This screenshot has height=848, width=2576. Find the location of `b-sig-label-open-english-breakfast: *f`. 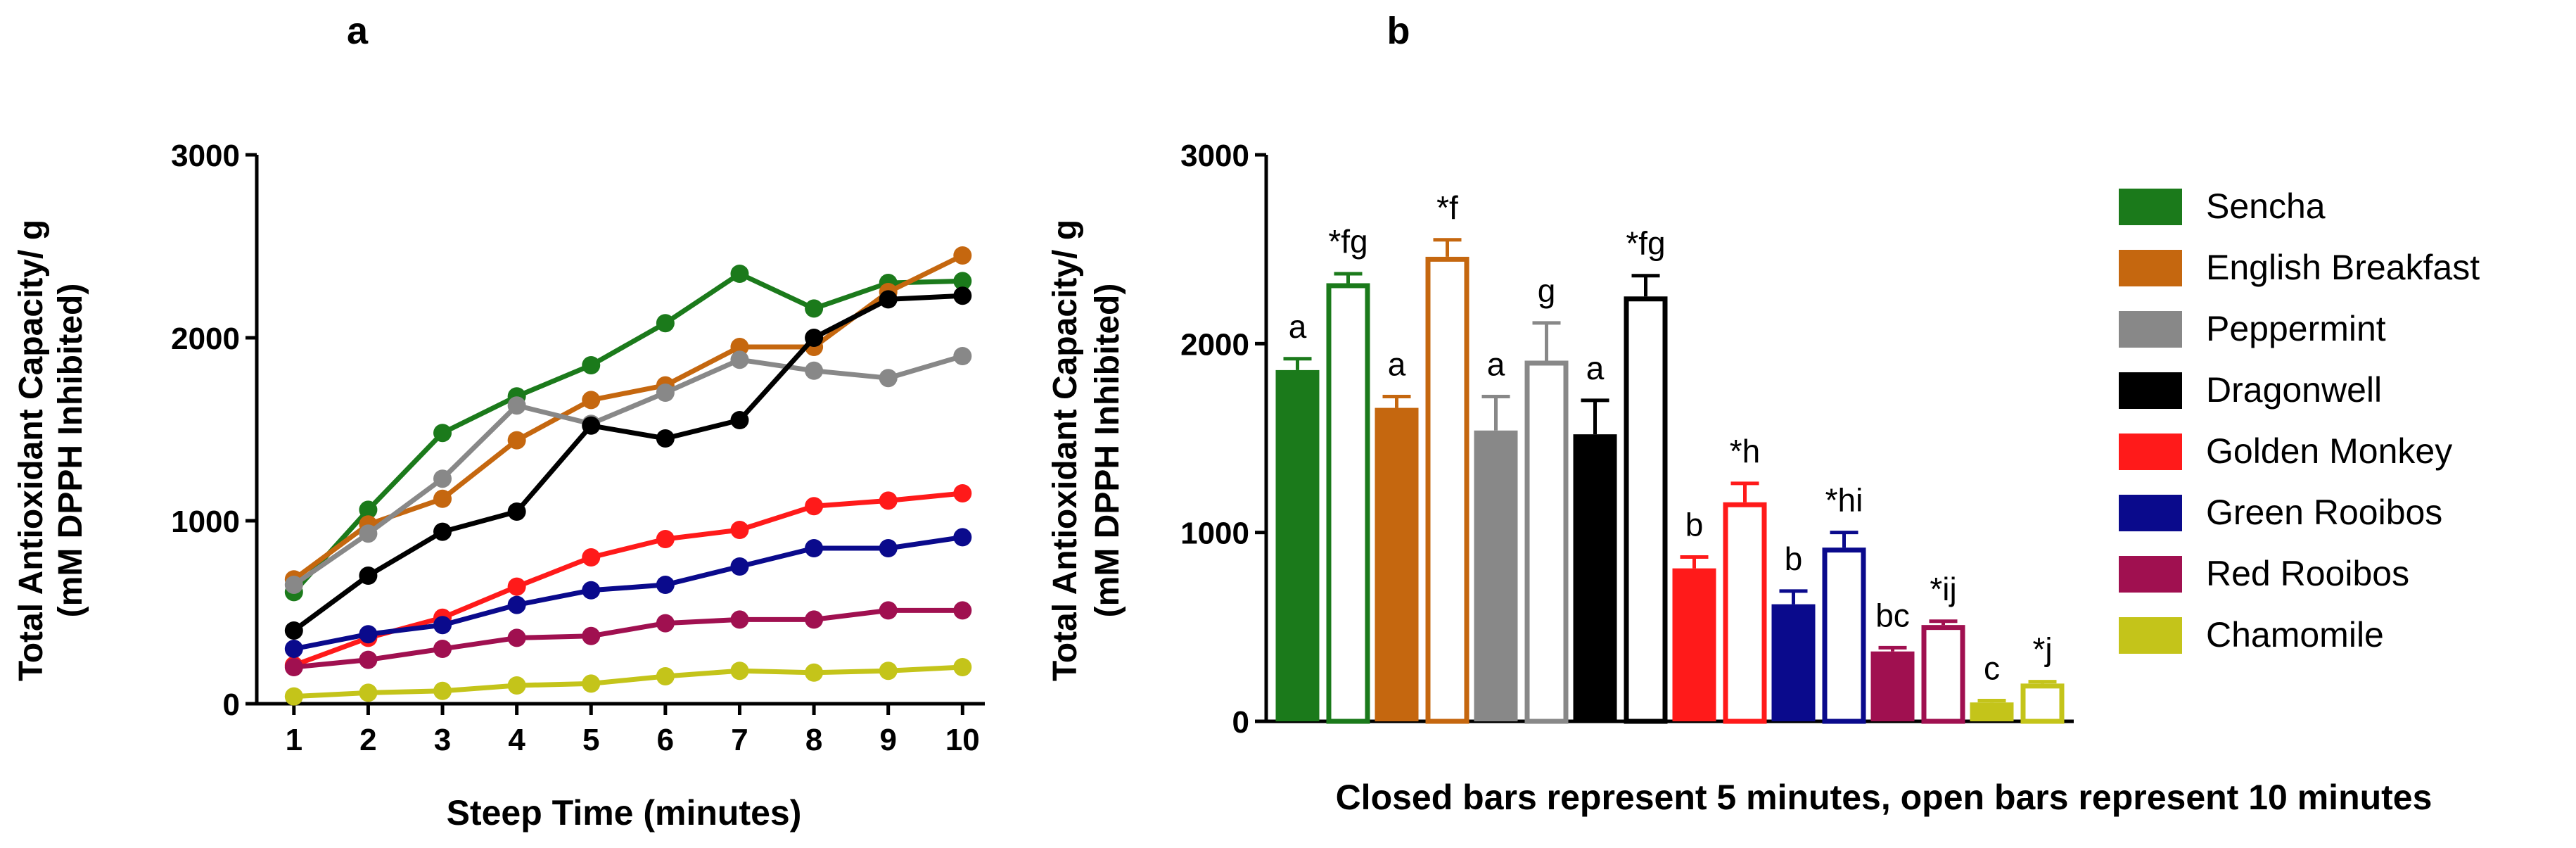

b-sig-label-open-english-breakfast: *f is located at coordinates (1447, 207).